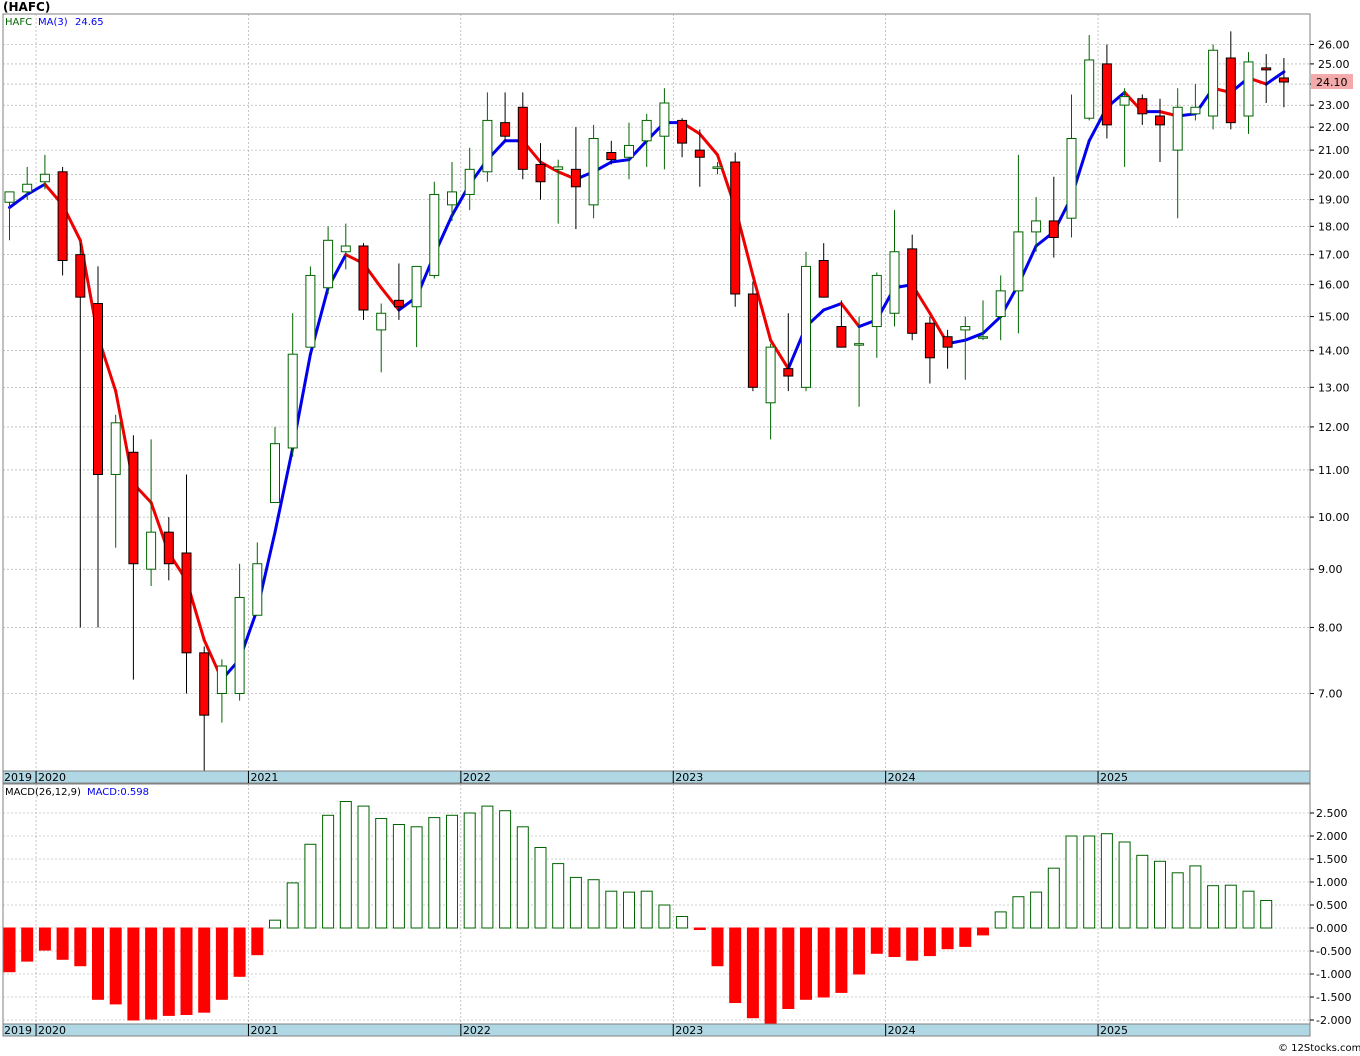  Describe the element at coordinates (1330, 627) in the screenshot. I see `price-tick-label: 8.00` at that location.